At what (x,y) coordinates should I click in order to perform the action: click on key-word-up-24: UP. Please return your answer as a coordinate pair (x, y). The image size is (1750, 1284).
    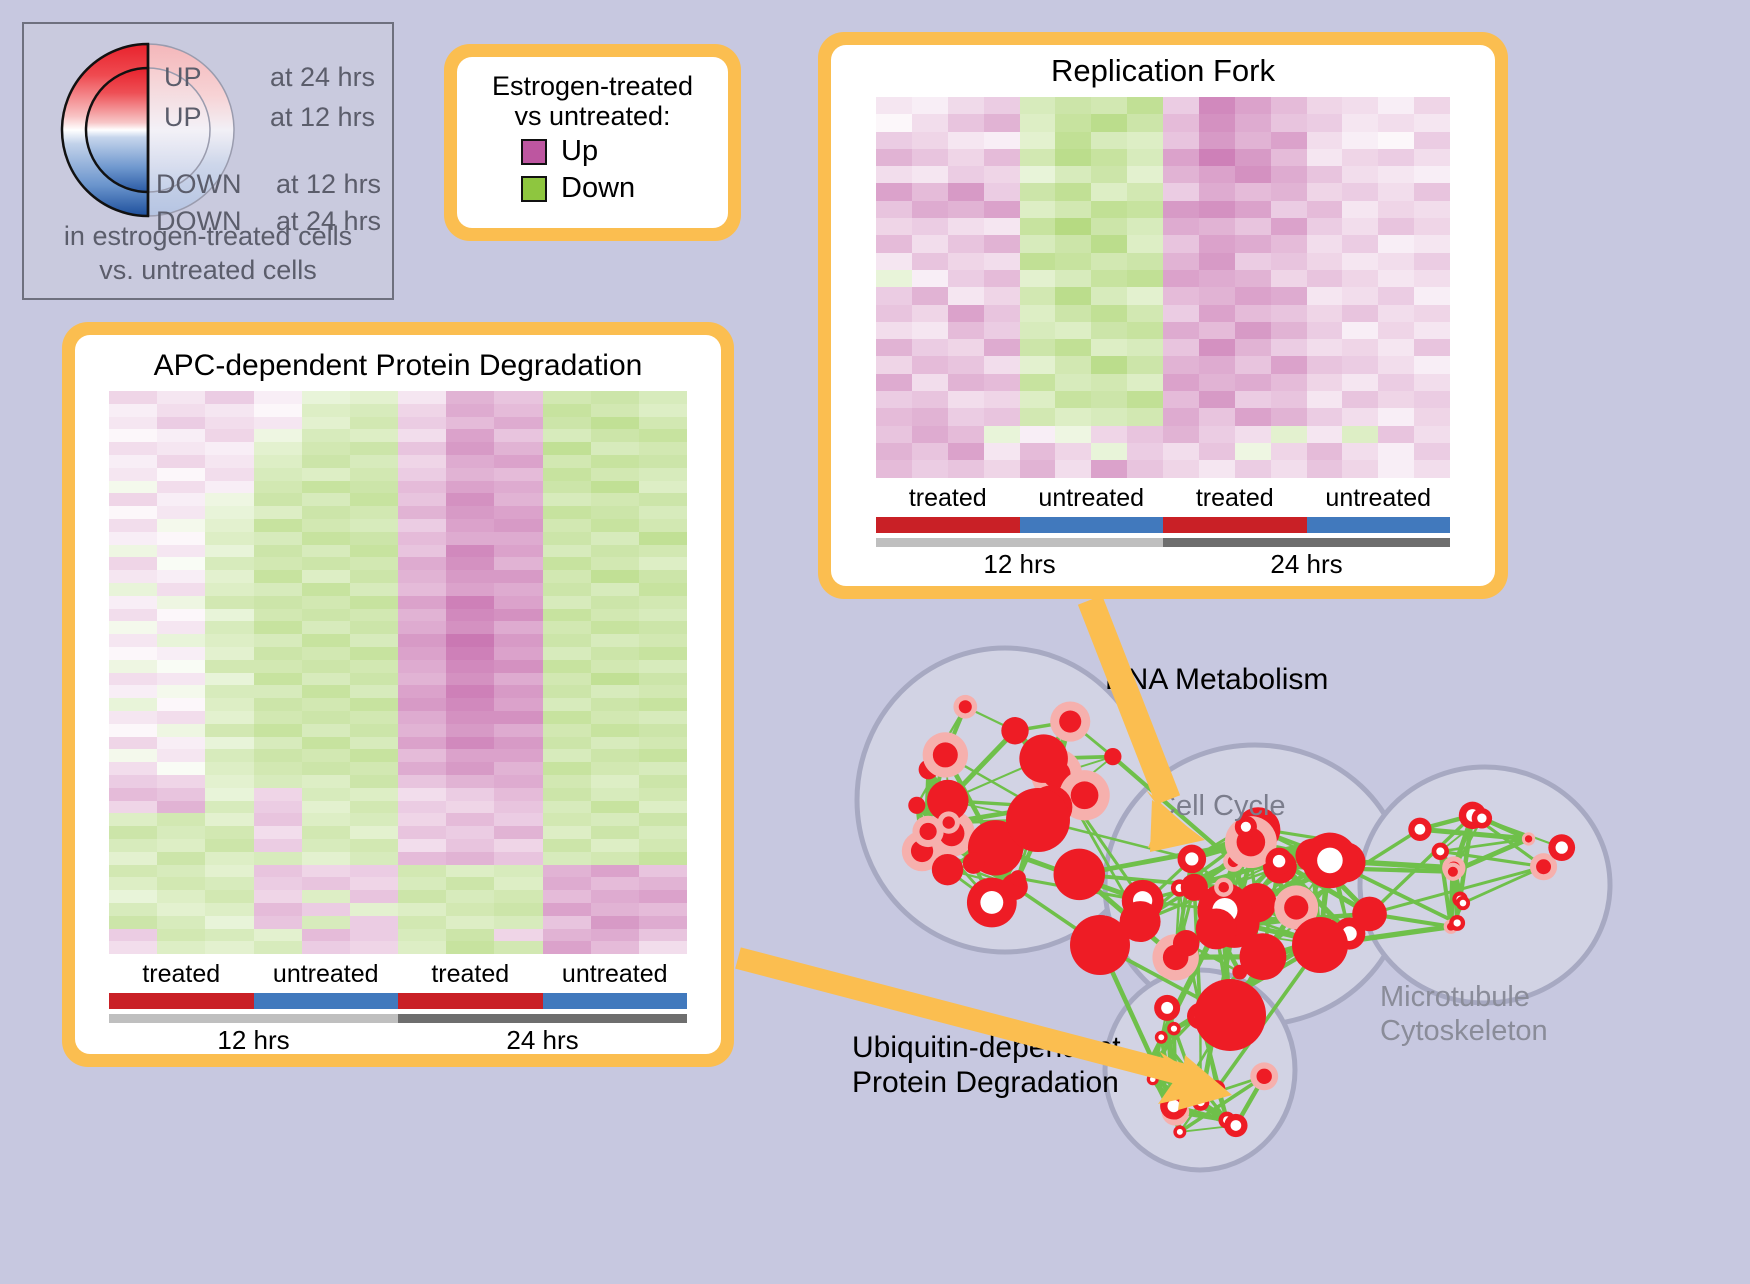
    Looking at the image, I should click on (183, 77).